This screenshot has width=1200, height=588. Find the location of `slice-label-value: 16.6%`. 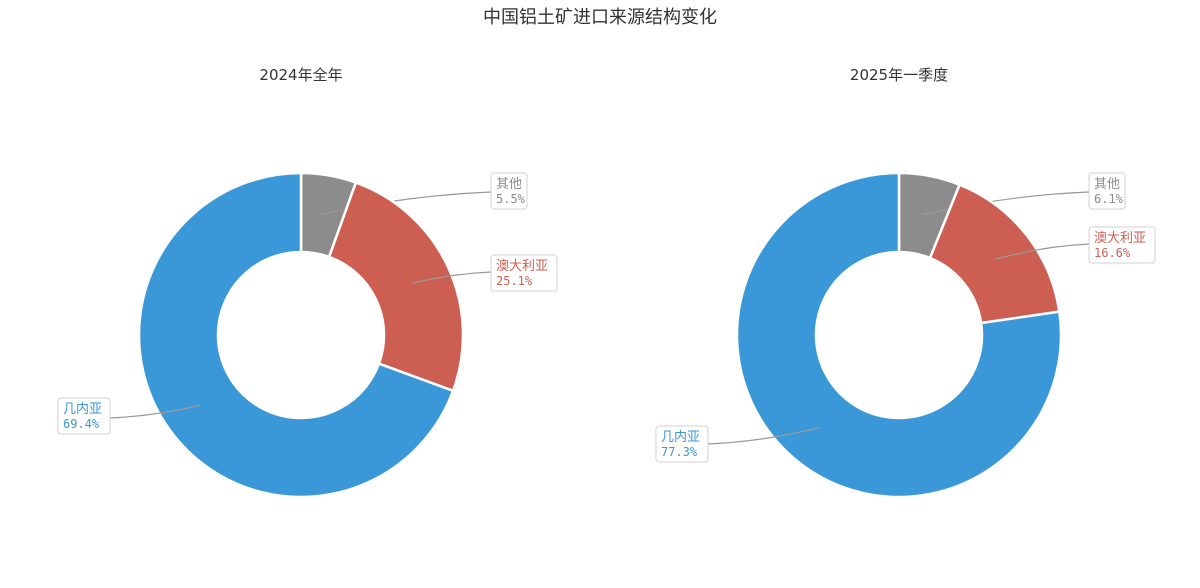

slice-label-value: 16.6% is located at coordinates (1112, 253).